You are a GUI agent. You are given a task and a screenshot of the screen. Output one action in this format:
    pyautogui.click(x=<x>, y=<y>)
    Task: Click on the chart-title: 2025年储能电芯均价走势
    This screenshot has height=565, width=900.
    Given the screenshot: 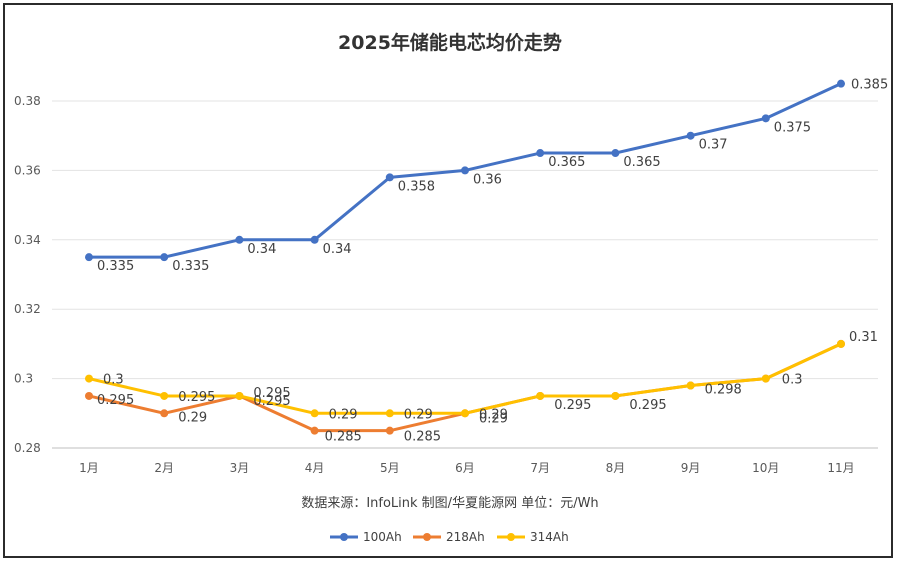 What is the action you would take?
    pyautogui.click(x=450, y=42)
    